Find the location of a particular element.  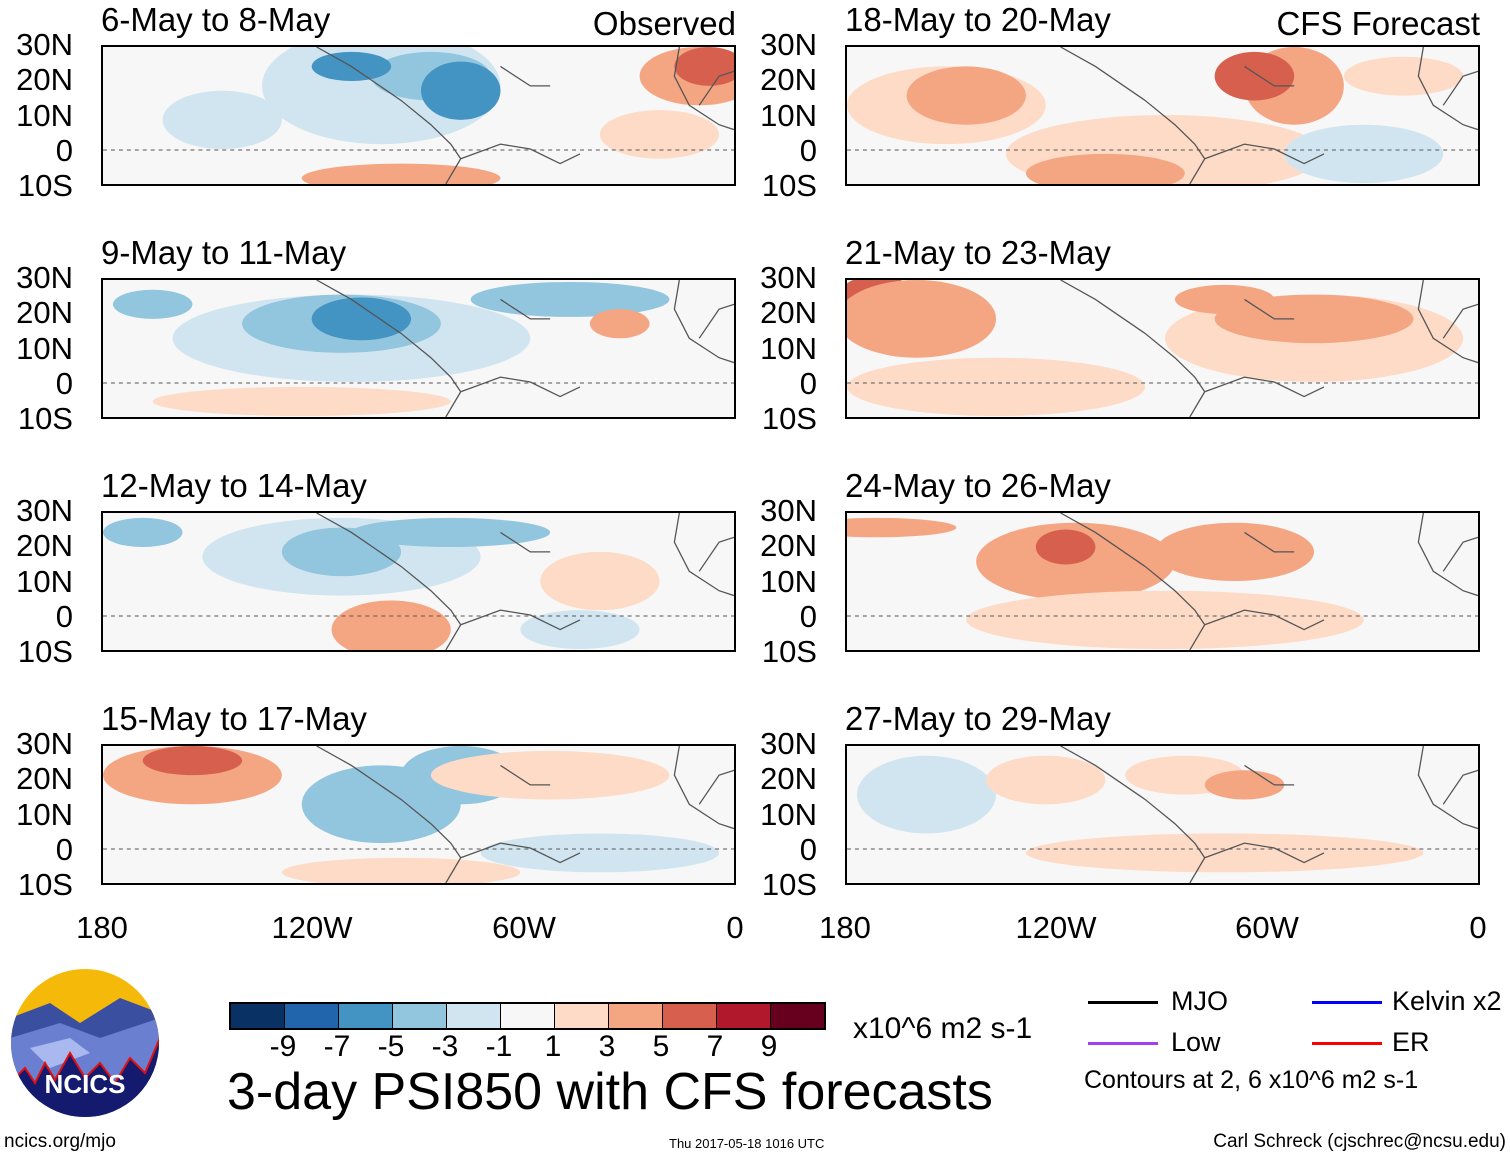

legend-mjo-line is located at coordinates (1123, 1002).